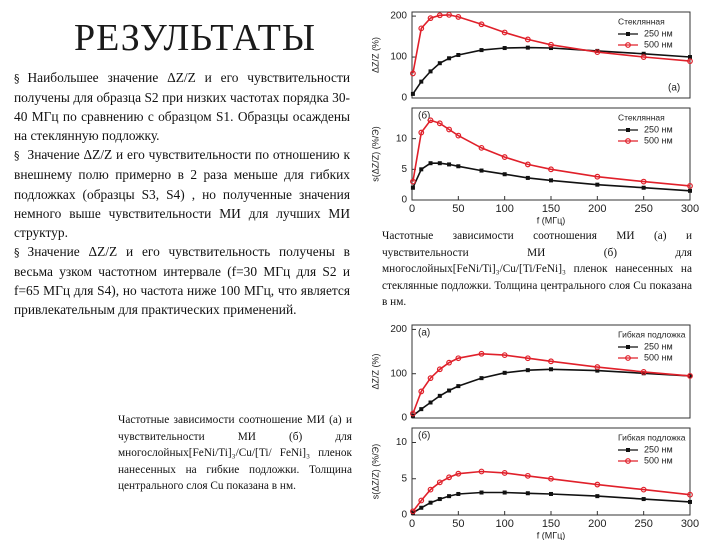  I want to click on x-tick-label: 200, so click(597, 209).